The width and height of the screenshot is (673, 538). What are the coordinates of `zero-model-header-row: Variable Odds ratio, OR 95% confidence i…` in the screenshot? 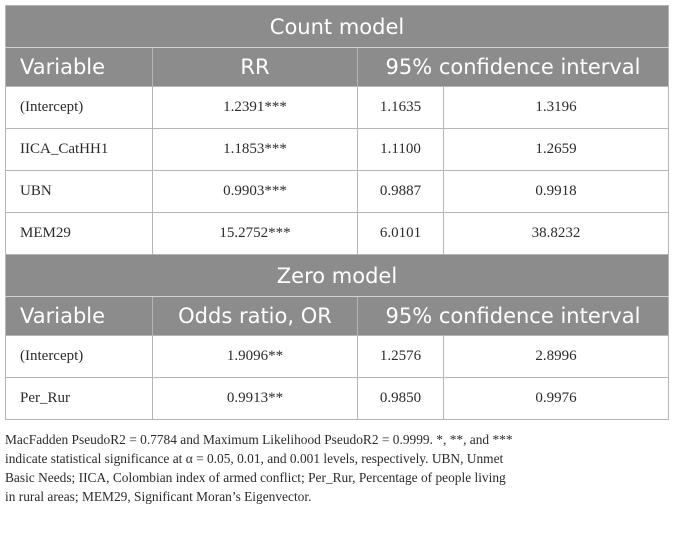 It's located at (337, 316).